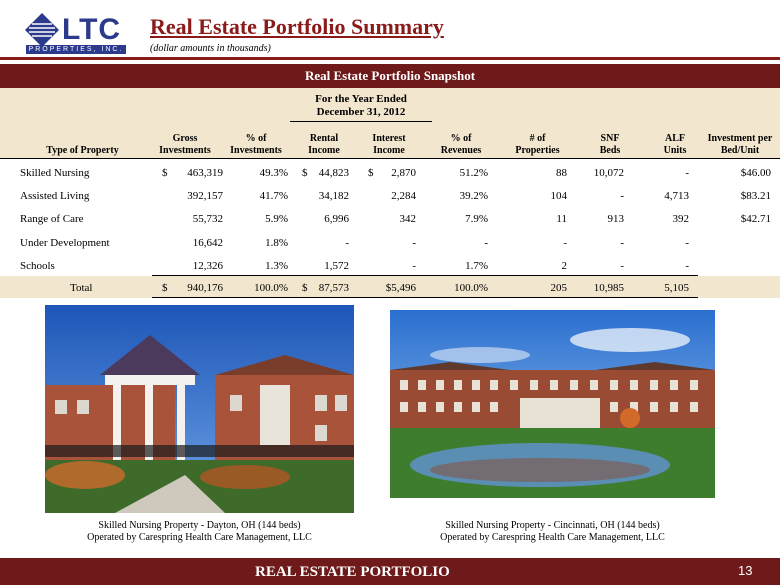  What do you see at coordinates (205, 196) in the screenshot?
I see `gross-investments: 392,157` at bounding box center [205, 196].